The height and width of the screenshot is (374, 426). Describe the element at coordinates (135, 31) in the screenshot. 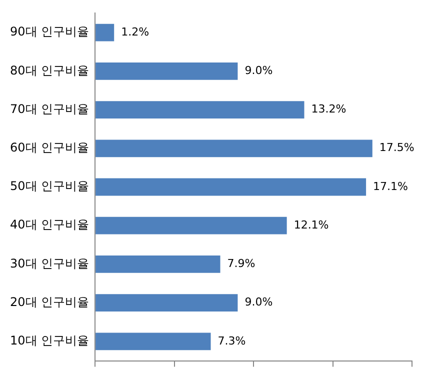

I see `data-label: 1.2%` at that location.